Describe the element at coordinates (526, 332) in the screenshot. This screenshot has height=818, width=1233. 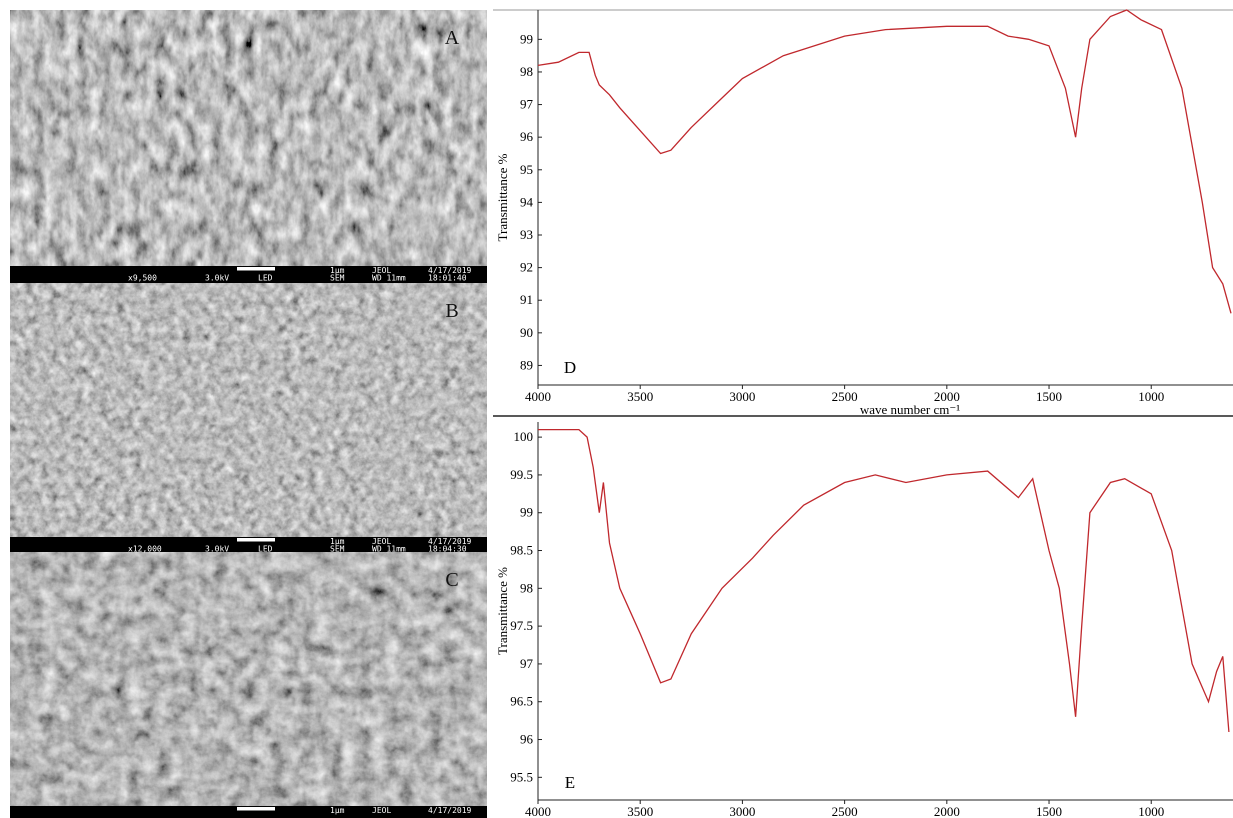
I see `y-tick-label: 90` at that location.